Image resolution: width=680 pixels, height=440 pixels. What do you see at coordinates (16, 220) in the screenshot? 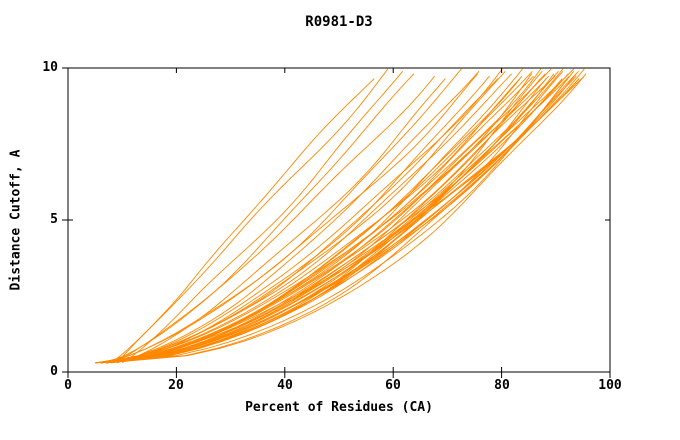
I see `y-axis-label: Distance Cutoff, A` at bounding box center [16, 220].